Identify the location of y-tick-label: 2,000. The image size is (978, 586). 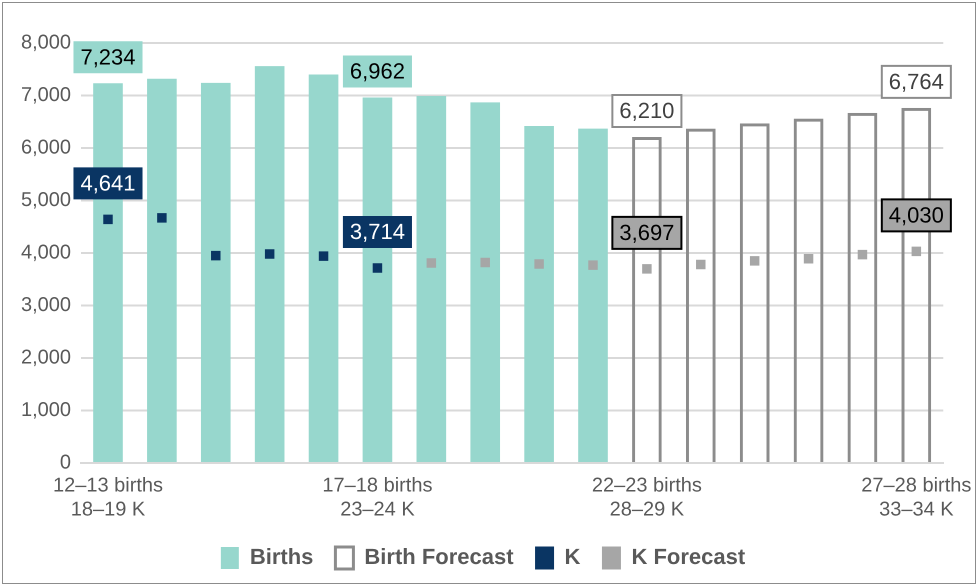
(46, 357).